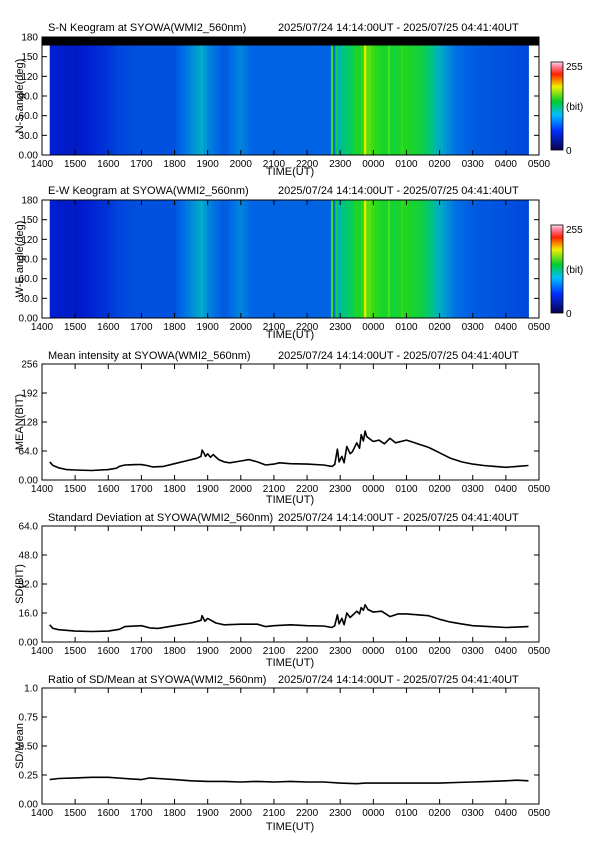  What do you see at coordinates (279, 585) in the screenshot?
I see `sd-y-ticks: 0.00 16.0 32.0 48.0 64.0` at bounding box center [279, 585].